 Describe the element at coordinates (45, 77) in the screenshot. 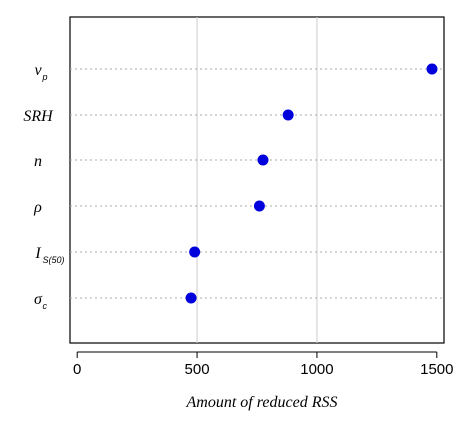

I see `y-category-subscript: p` at that location.